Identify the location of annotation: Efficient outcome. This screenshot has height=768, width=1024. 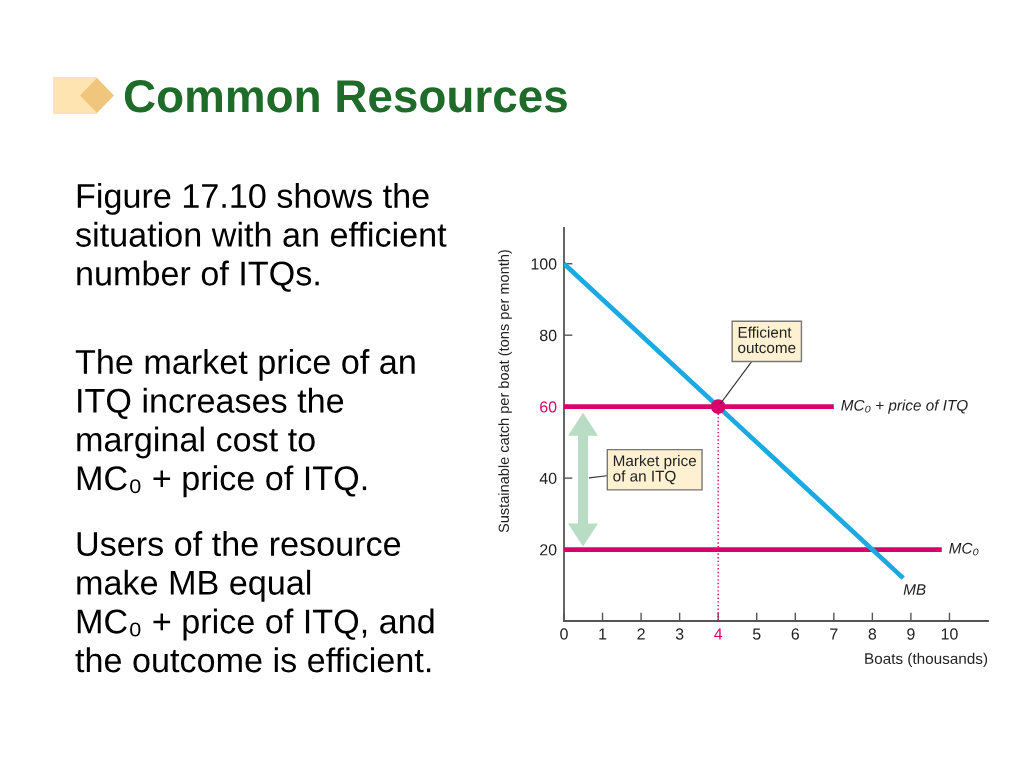
(767, 340).